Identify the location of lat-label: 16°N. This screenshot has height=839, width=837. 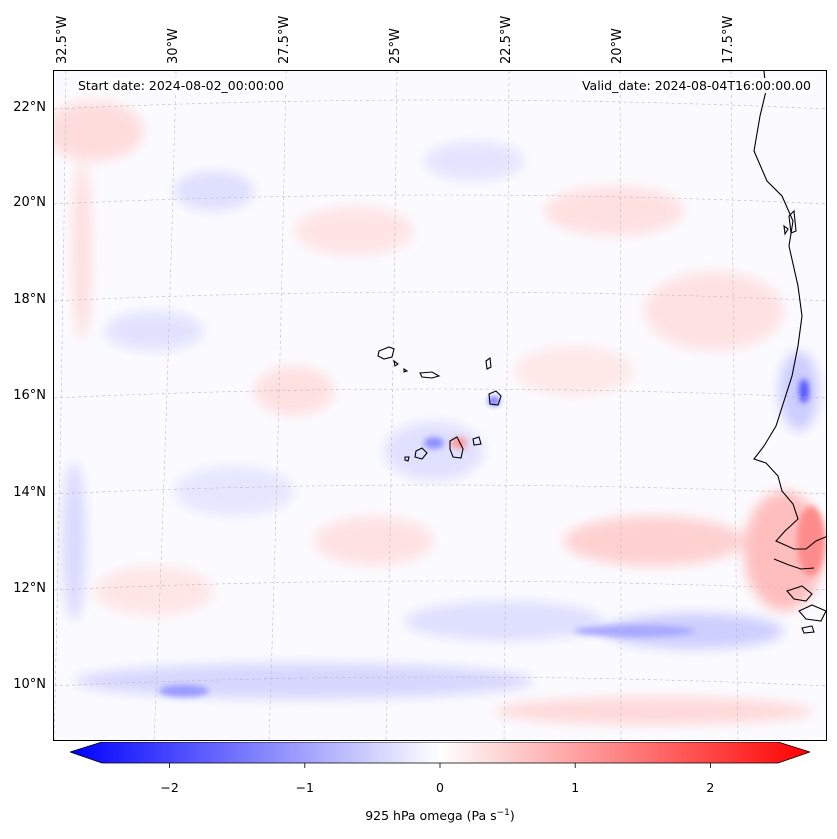
(29, 395).